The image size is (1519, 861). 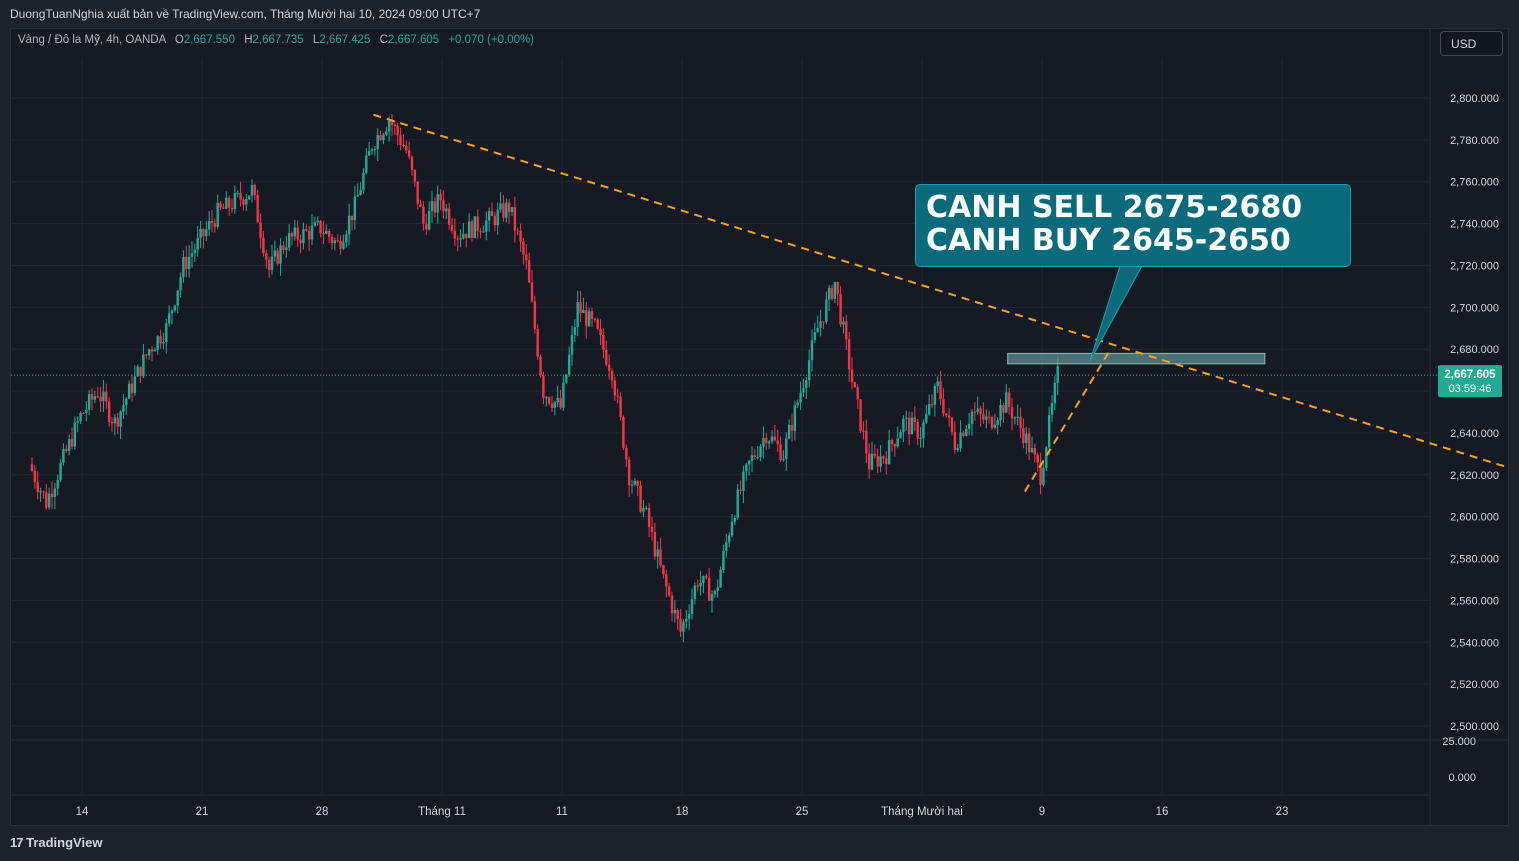 What do you see at coordinates (1474, 266) in the screenshot?
I see `y-tick-label: 2,720.000` at bounding box center [1474, 266].